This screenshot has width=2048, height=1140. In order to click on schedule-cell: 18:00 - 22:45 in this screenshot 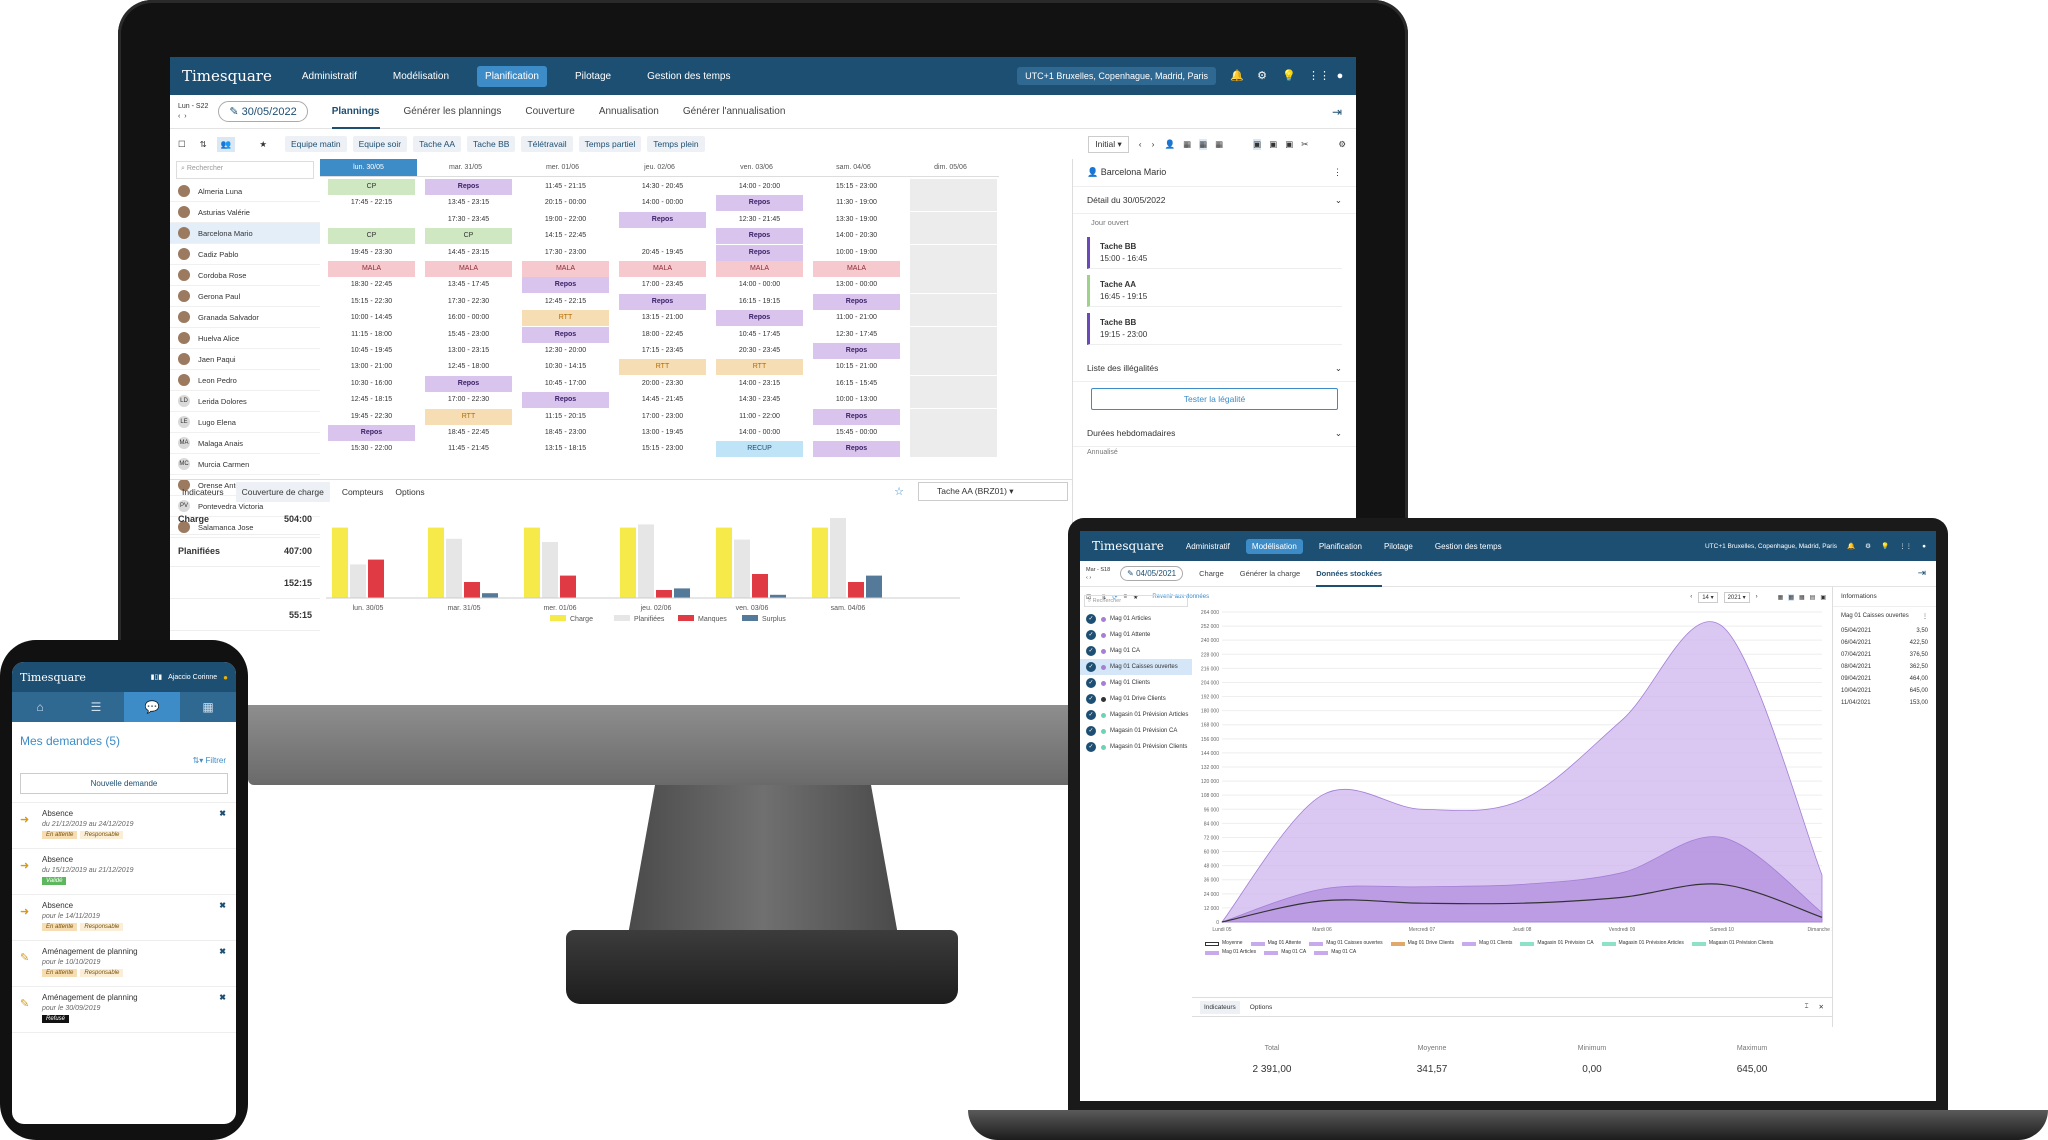, I will do `click(662, 335)`.